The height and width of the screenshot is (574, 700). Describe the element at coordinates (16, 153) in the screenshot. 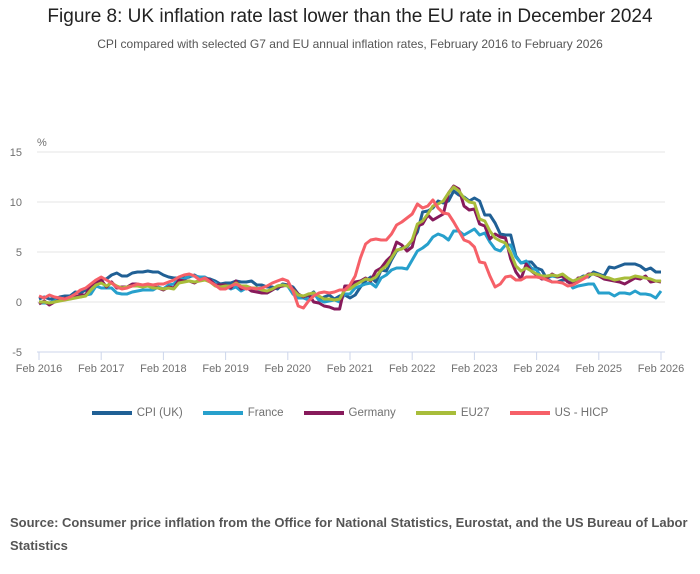

I see `y-tick-label: 15` at that location.